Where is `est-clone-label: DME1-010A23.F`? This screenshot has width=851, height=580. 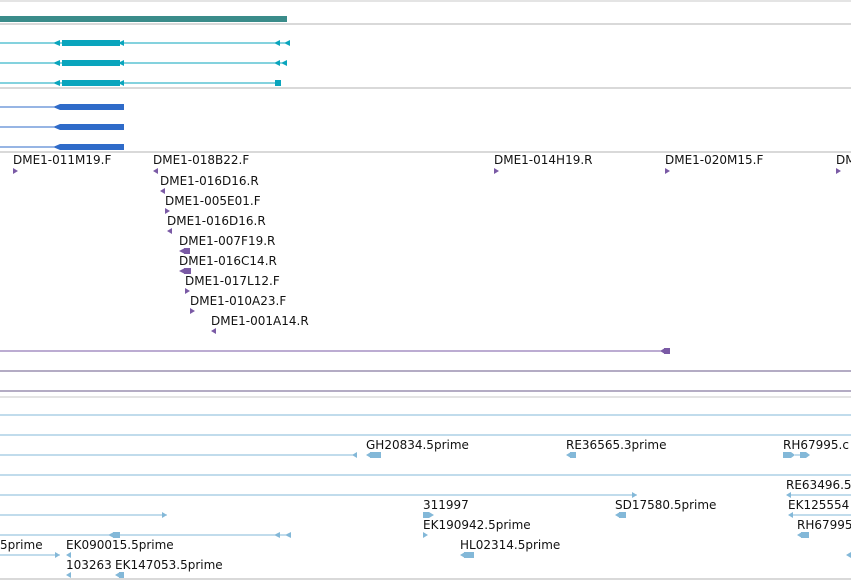 est-clone-label: DME1-010A23.F is located at coordinates (238, 301).